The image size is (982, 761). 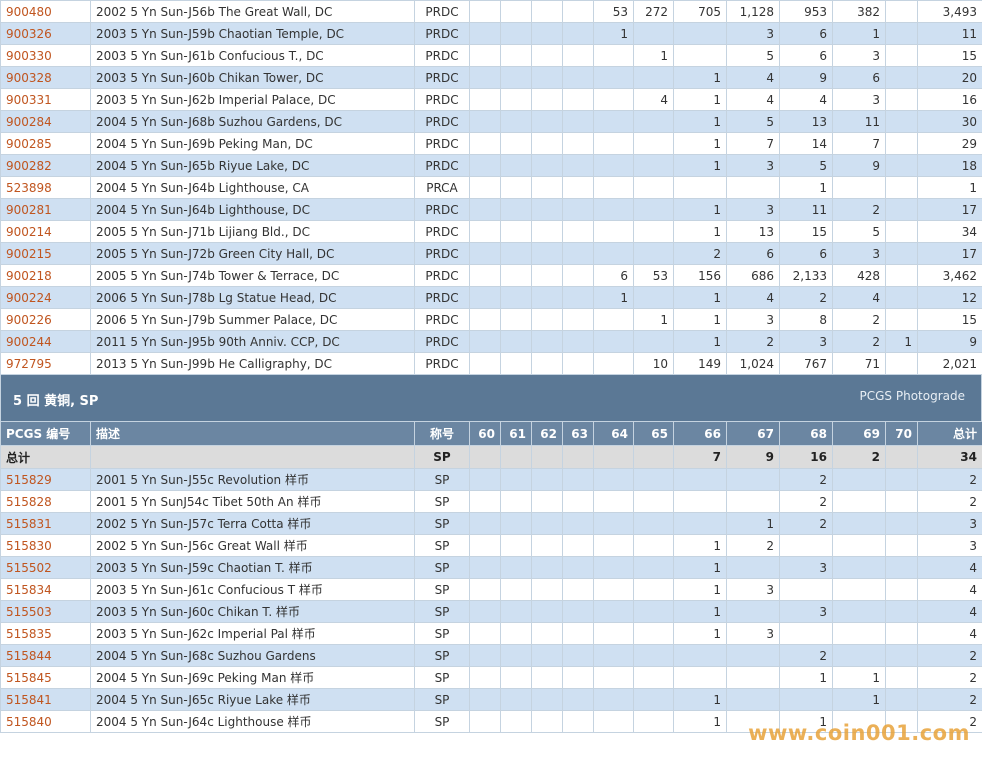 I want to click on pcgs-number-link: 900281, so click(x=29, y=209).